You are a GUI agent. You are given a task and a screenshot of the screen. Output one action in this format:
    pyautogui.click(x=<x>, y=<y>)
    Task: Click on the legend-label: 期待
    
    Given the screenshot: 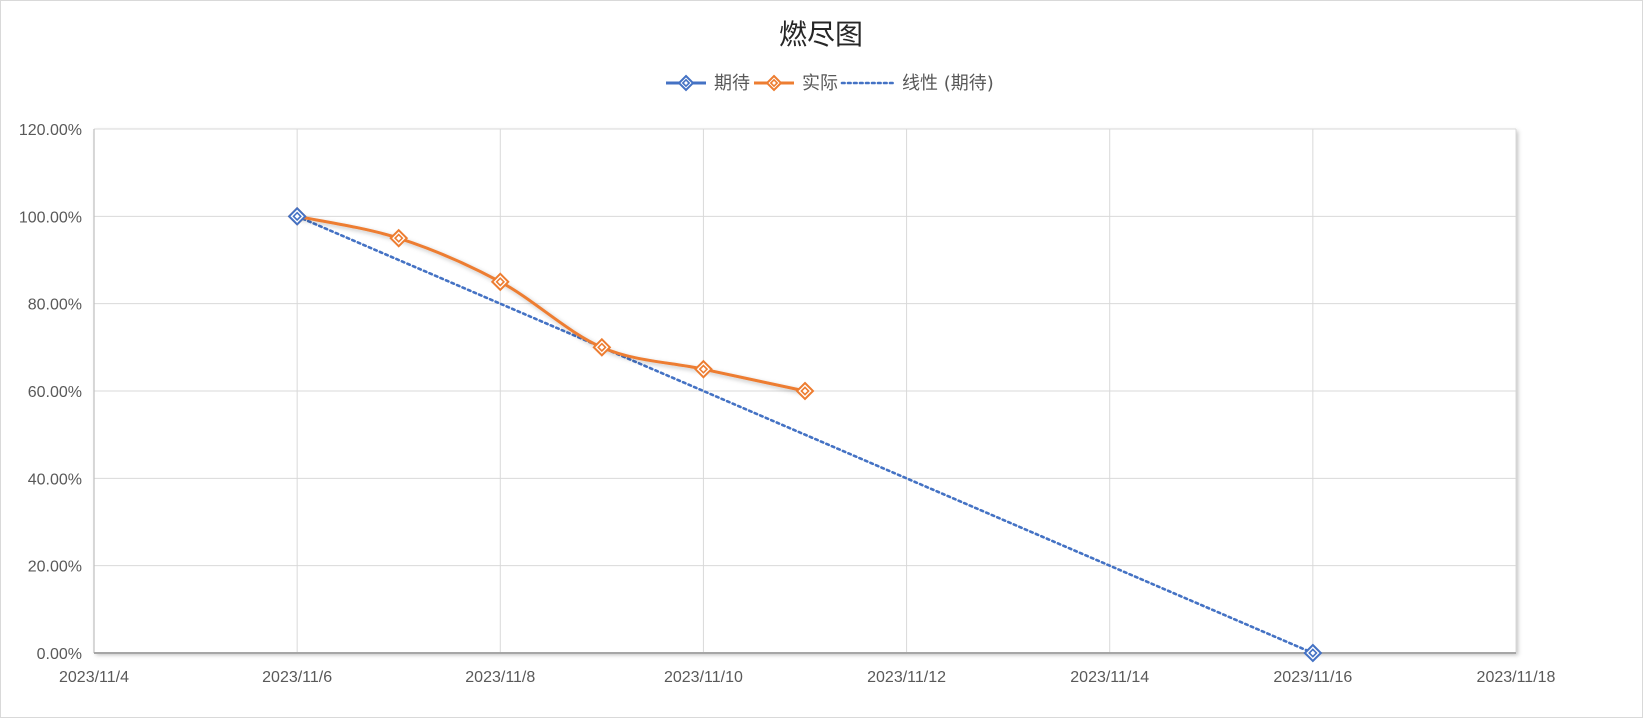 What is the action you would take?
    pyautogui.click(x=732, y=83)
    